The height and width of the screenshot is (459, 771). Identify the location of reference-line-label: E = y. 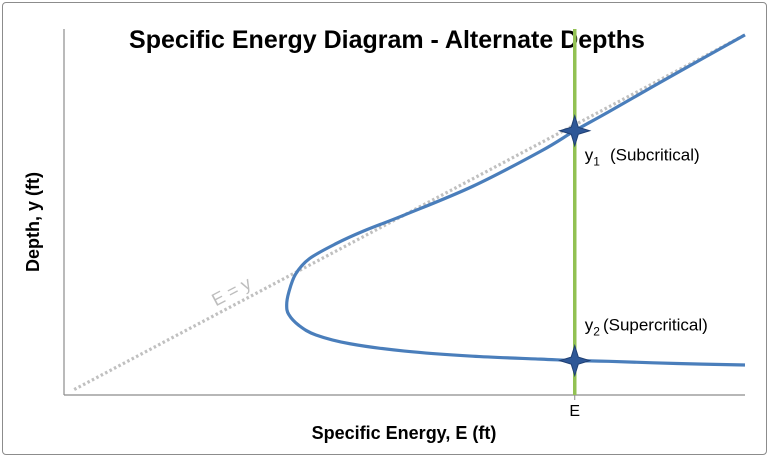
(231, 291).